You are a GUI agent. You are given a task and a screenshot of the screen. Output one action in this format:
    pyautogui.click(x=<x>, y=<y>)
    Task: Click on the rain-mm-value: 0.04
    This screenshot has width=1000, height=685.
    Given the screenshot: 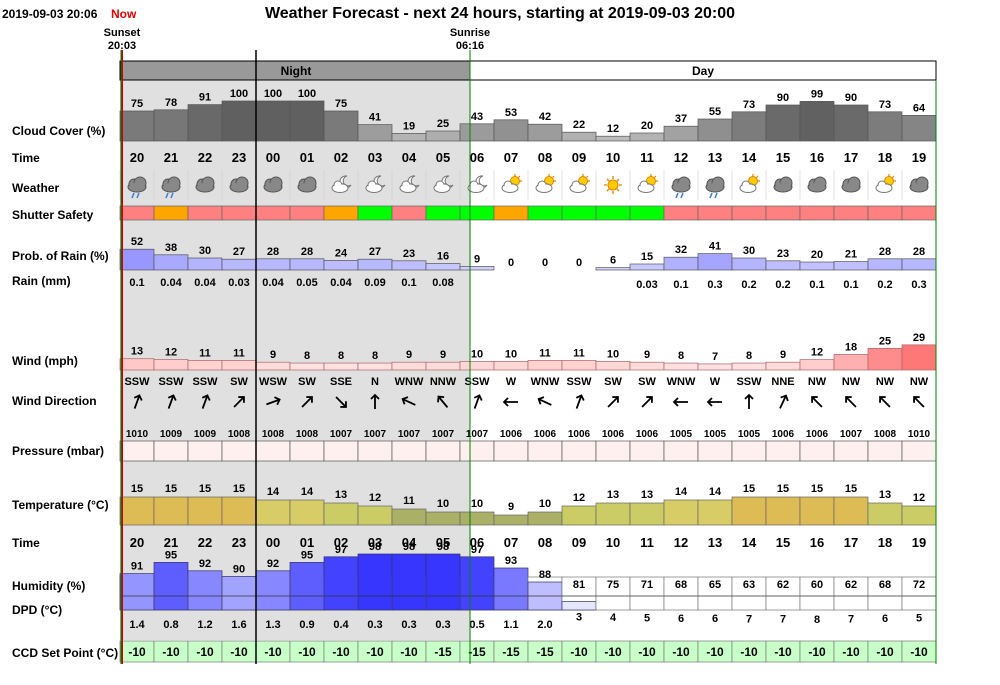 What is the action you would take?
    pyautogui.click(x=341, y=283)
    